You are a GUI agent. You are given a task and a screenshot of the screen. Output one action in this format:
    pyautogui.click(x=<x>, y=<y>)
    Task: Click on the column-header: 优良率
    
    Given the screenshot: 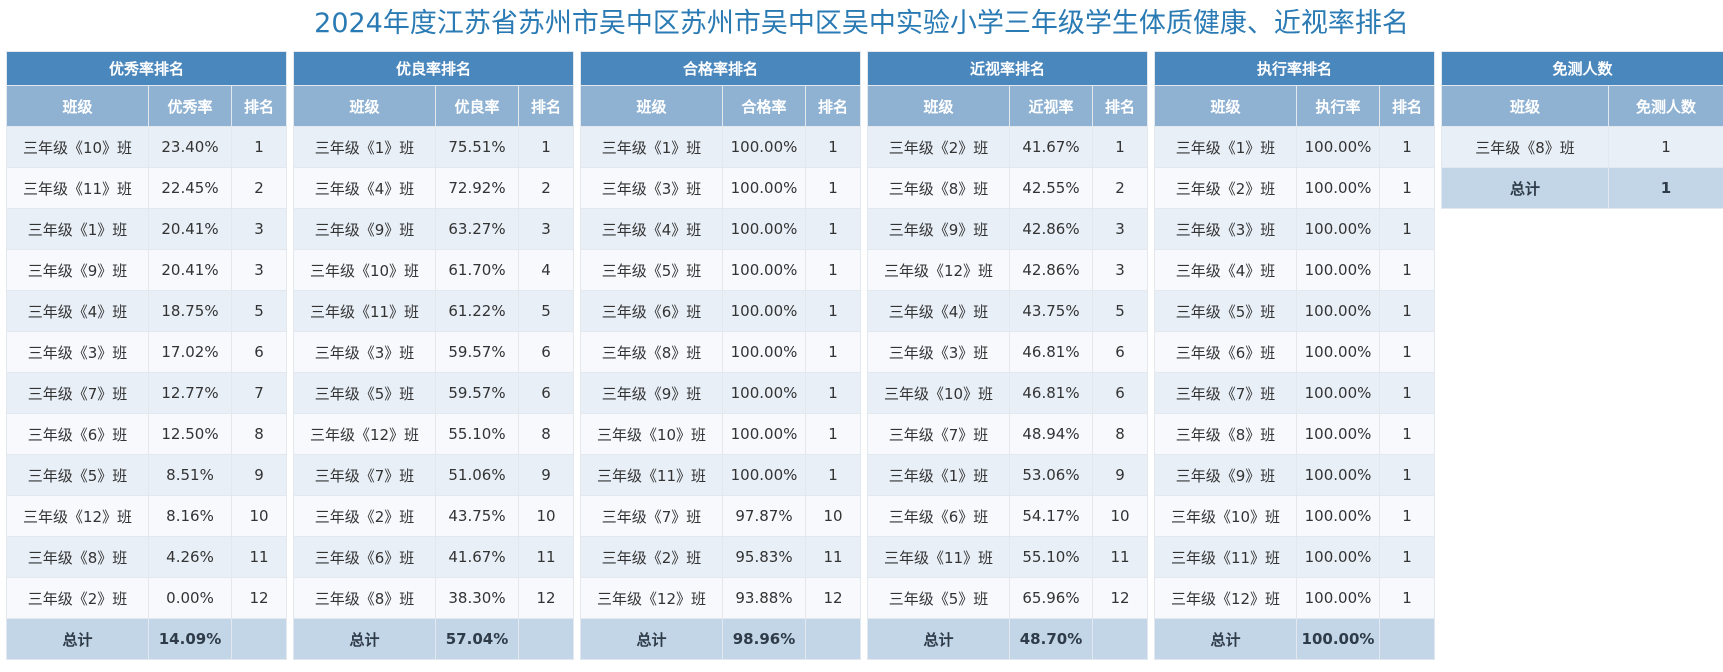 What is the action you would take?
    pyautogui.click(x=477, y=106)
    